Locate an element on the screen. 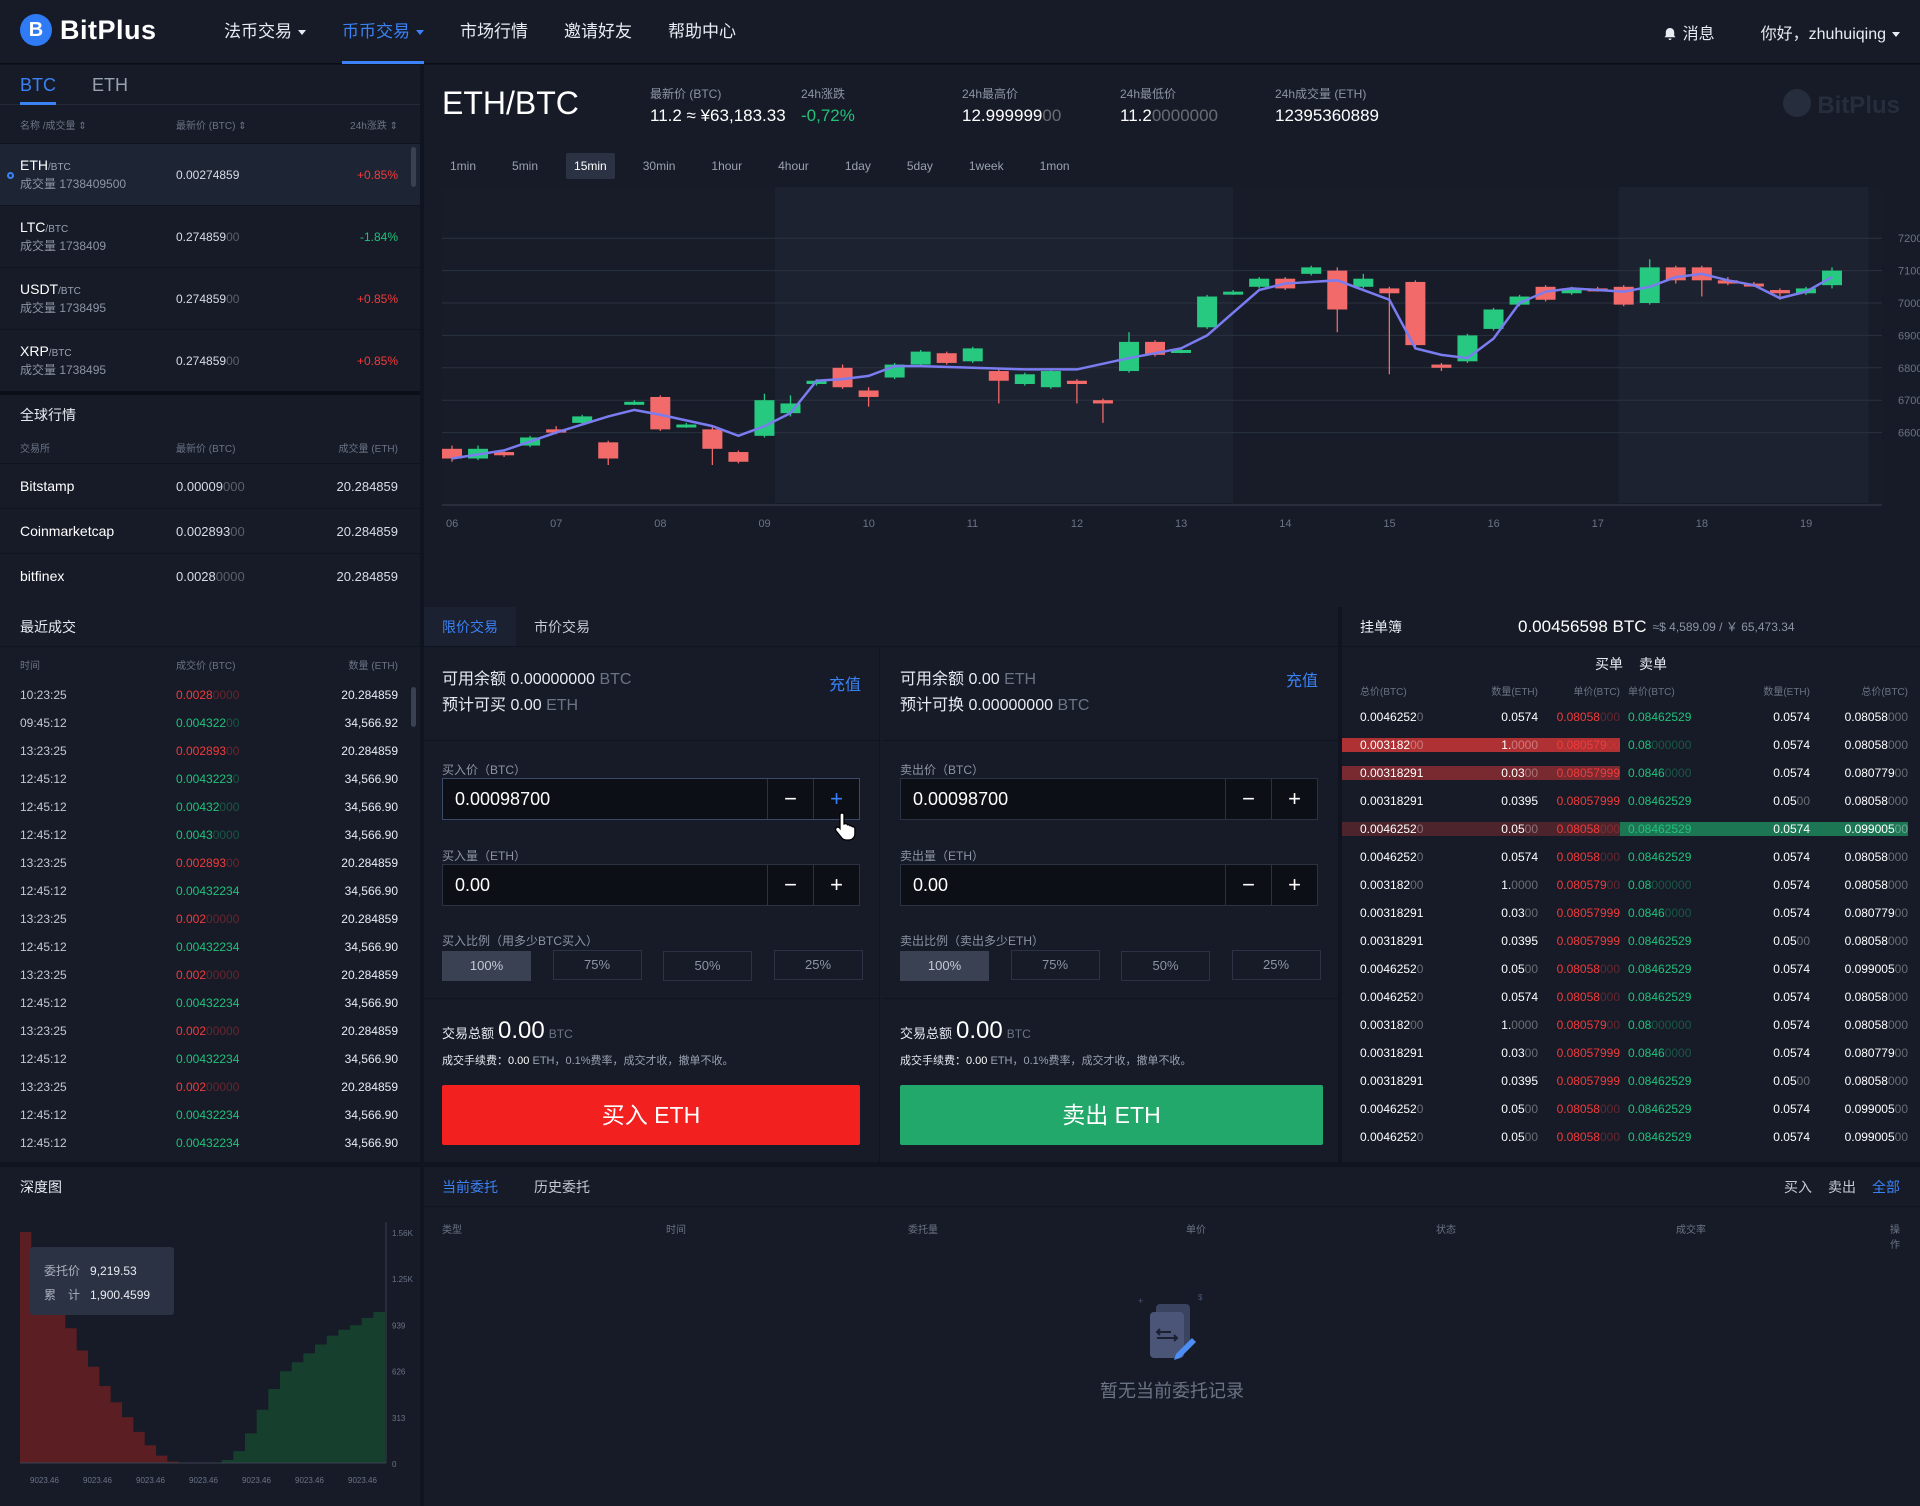 The width and height of the screenshot is (1920, 1506). global-row: bitfinex 0.00280000 20.284859 is located at coordinates (210, 575).